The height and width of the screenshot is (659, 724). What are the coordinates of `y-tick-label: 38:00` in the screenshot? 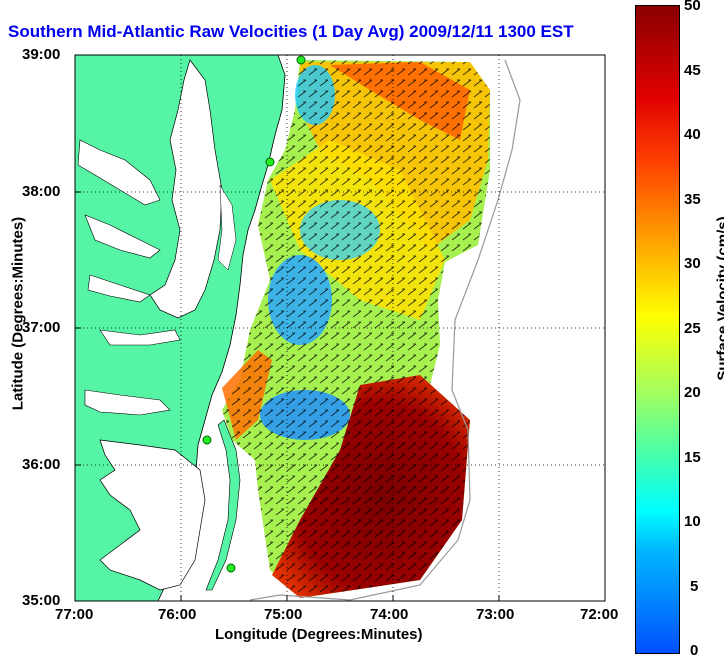 It's located at (41, 191).